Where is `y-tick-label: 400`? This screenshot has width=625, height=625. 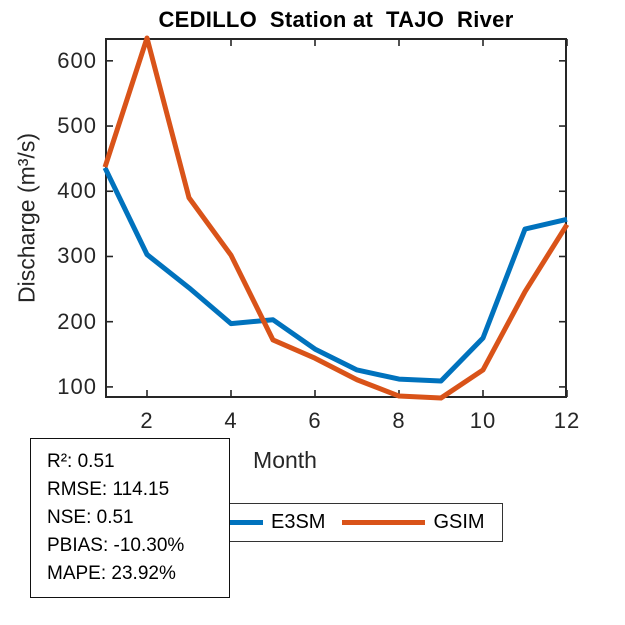
y-tick-label: 400 is located at coordinates (77, 191).